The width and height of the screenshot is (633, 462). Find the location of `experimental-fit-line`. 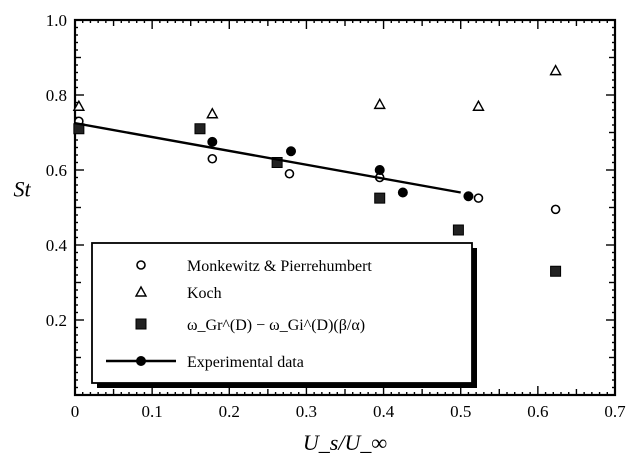

experimental-fit-line is located at coordinates (267, 157).